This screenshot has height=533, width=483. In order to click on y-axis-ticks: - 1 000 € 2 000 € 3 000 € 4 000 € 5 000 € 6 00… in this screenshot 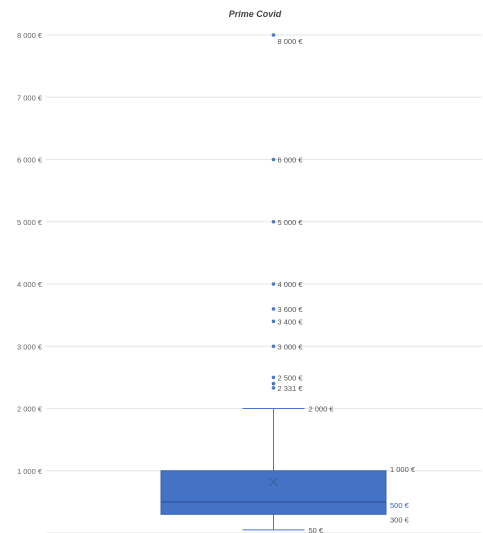, I will do `click(30, 282)`.